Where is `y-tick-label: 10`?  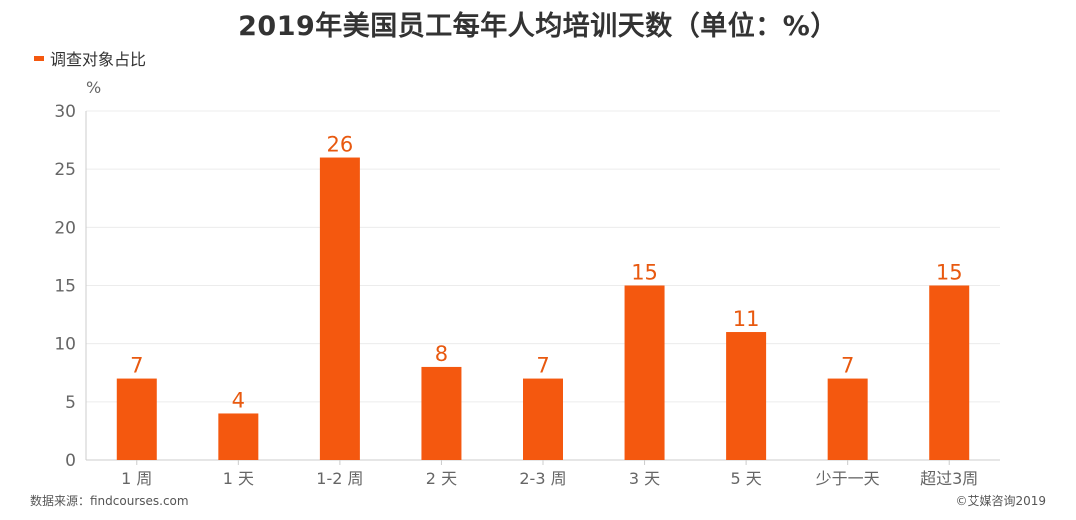 y-tick-label: 10 is located at coordinates (65, 345).